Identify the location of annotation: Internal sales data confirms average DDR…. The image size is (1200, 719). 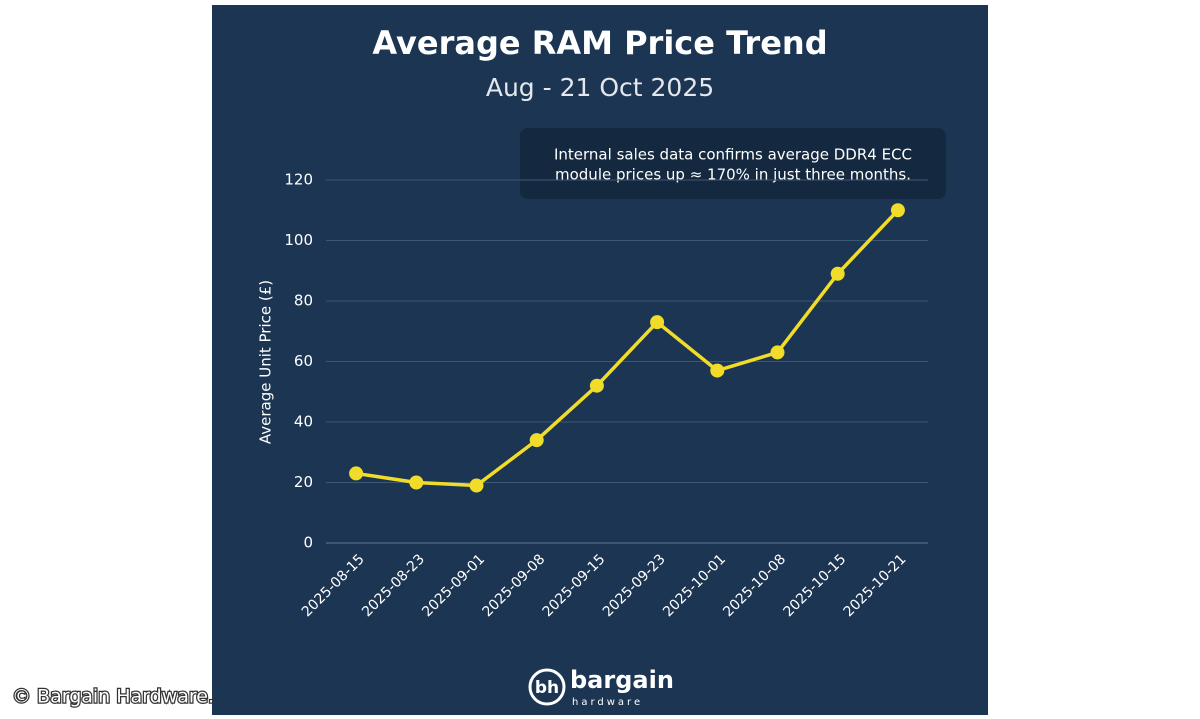
(733, 155).